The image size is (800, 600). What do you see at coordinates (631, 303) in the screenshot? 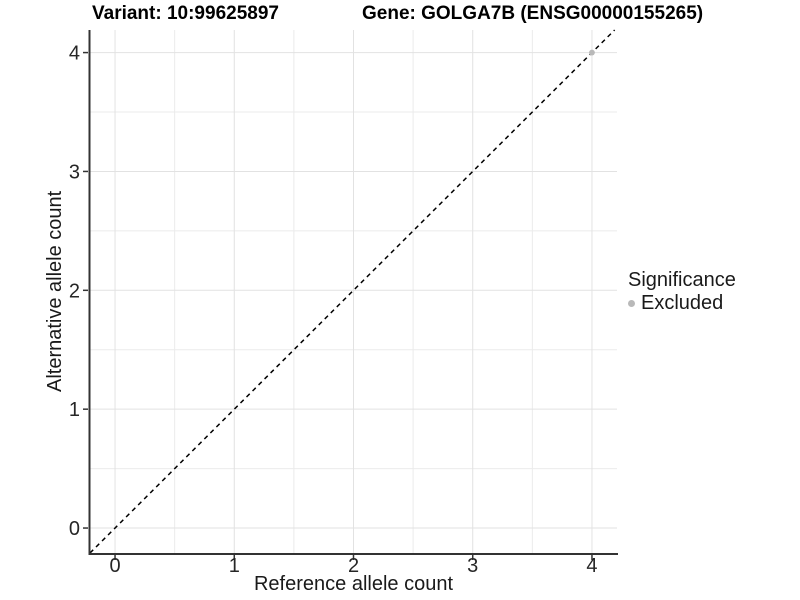
I see `legend-dot` at bounding box center [631, 303].